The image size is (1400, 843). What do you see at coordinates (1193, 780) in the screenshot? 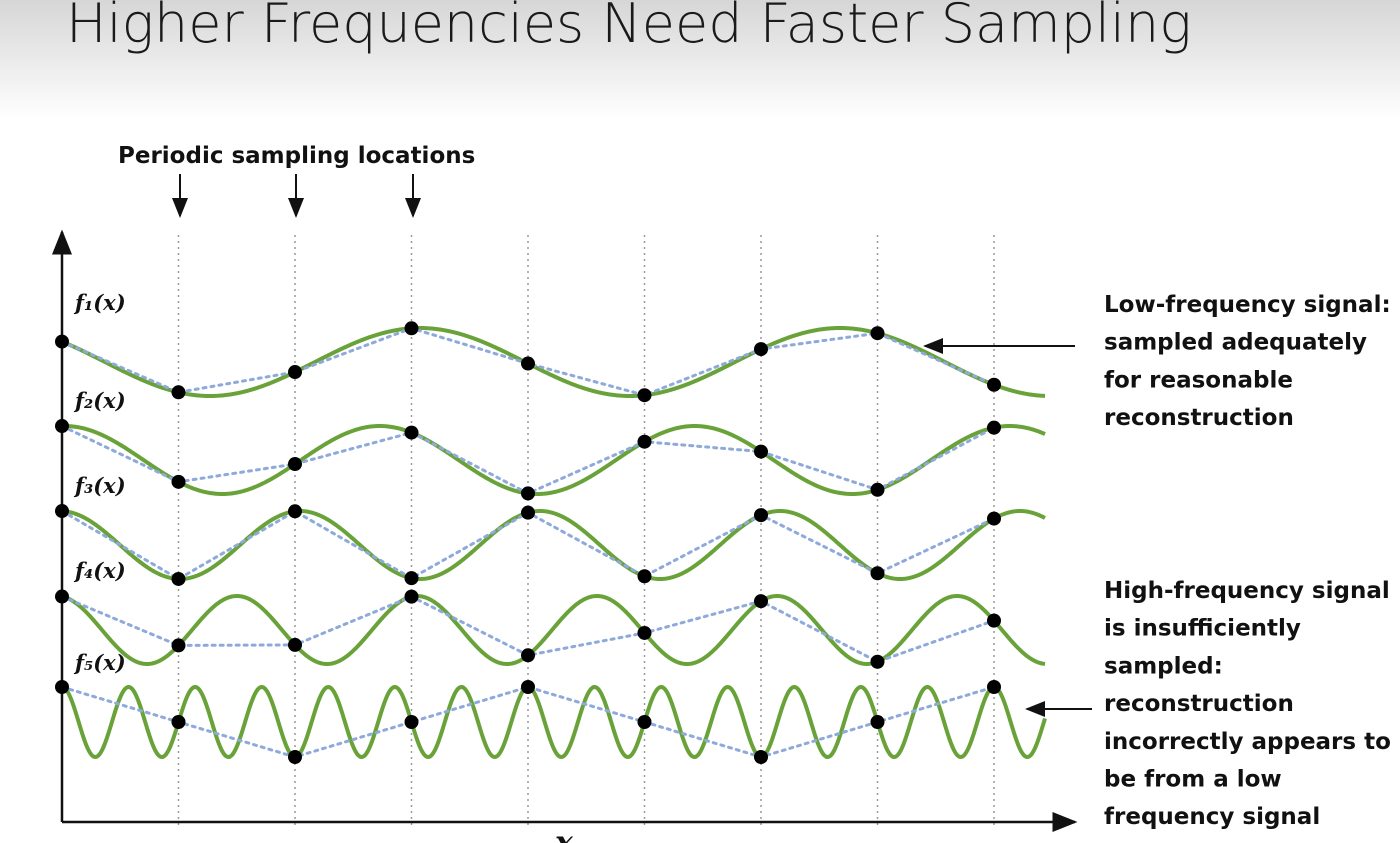
I see `annotation-line: be from a low` at bounding box center [1193, 780].